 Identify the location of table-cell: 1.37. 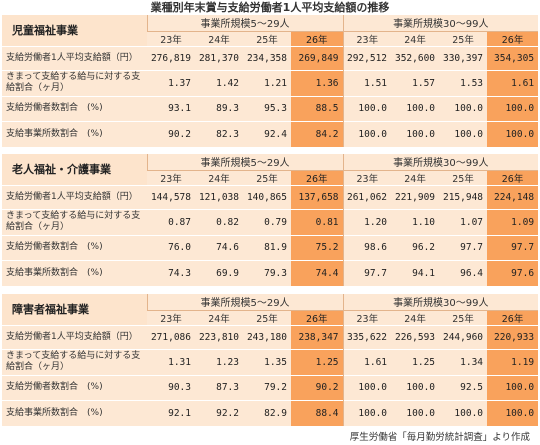
(171, 82).